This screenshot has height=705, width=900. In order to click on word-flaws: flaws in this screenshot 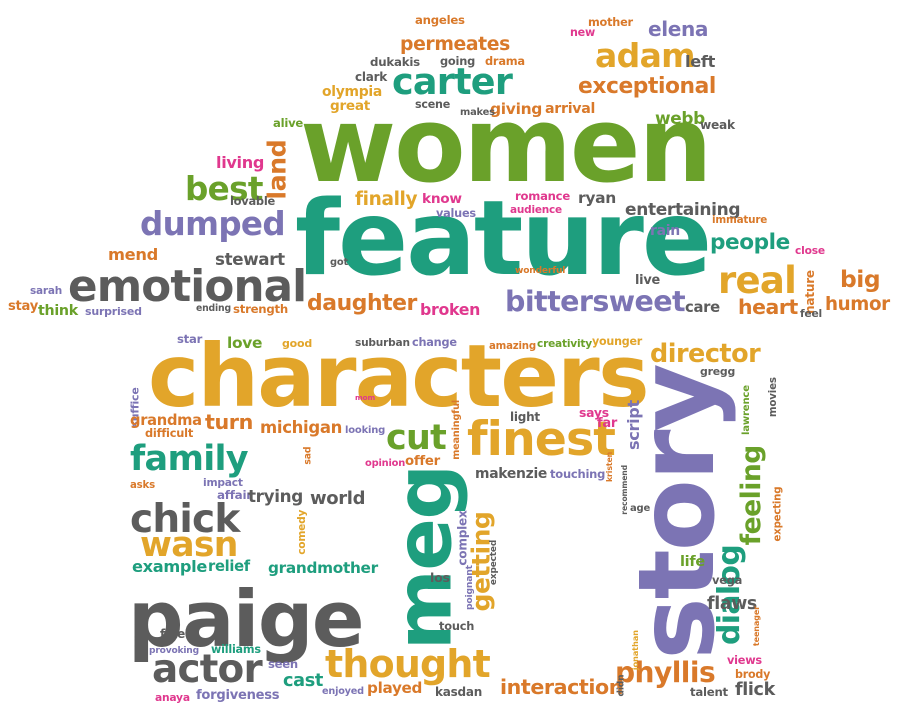, I will do `click(732, 604)`.